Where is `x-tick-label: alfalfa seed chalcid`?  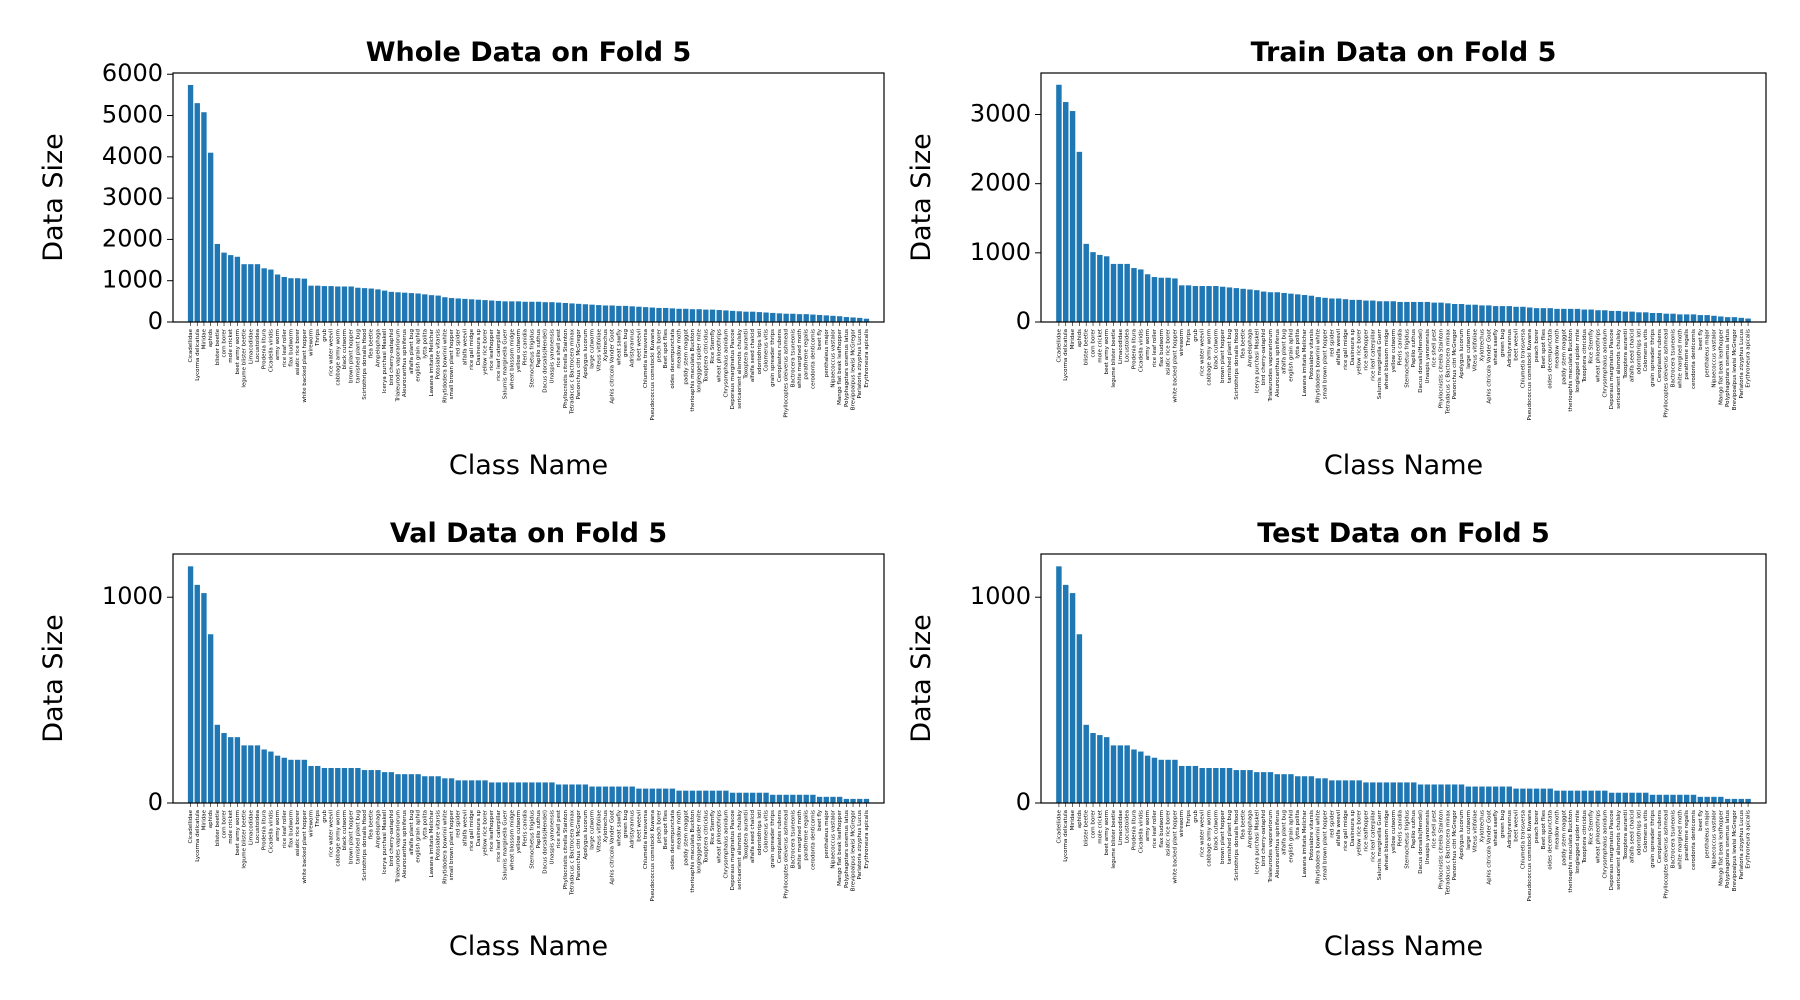
x-tick-label: alfalfa seed chalcid is located at coordinates (1633, 836).